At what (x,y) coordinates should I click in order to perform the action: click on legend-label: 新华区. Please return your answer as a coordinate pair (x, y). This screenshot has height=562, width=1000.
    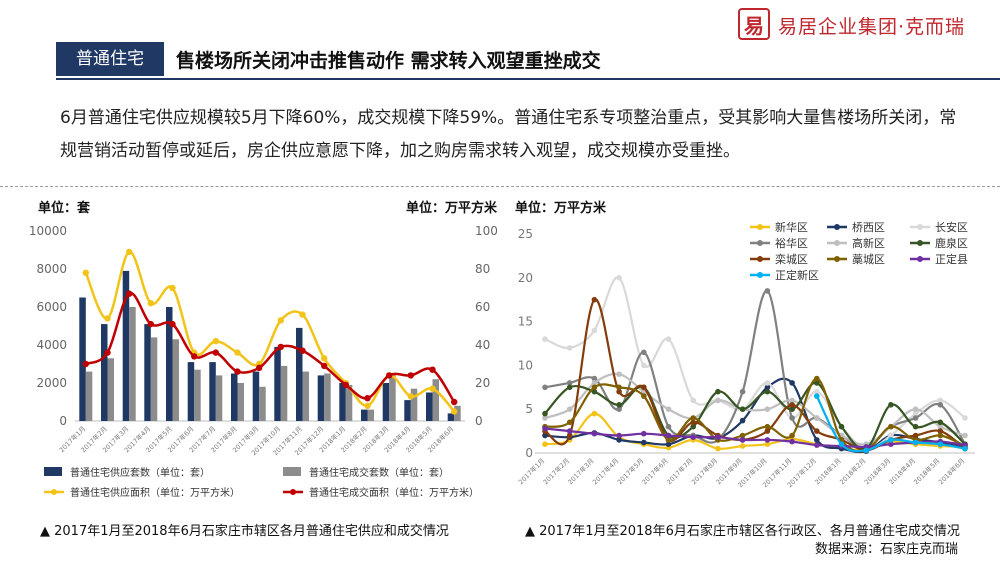
    Looking at the image, I should click on (791, 227).